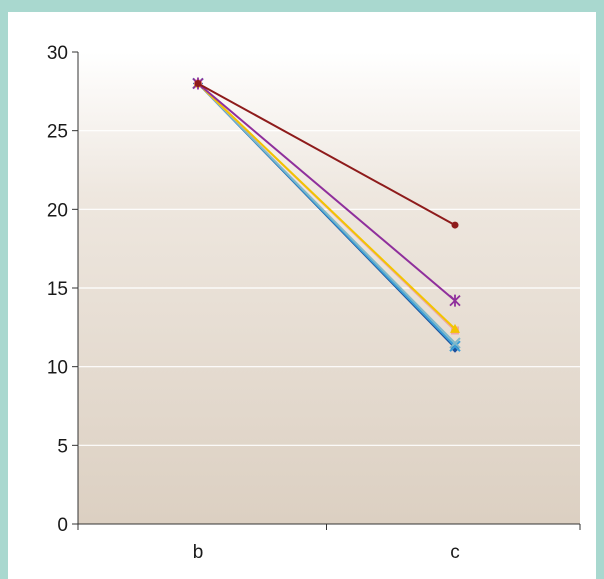 The width and height of the screenshot is (604, 579). I want to click on y-tick-label: 30, so click(57, 53).